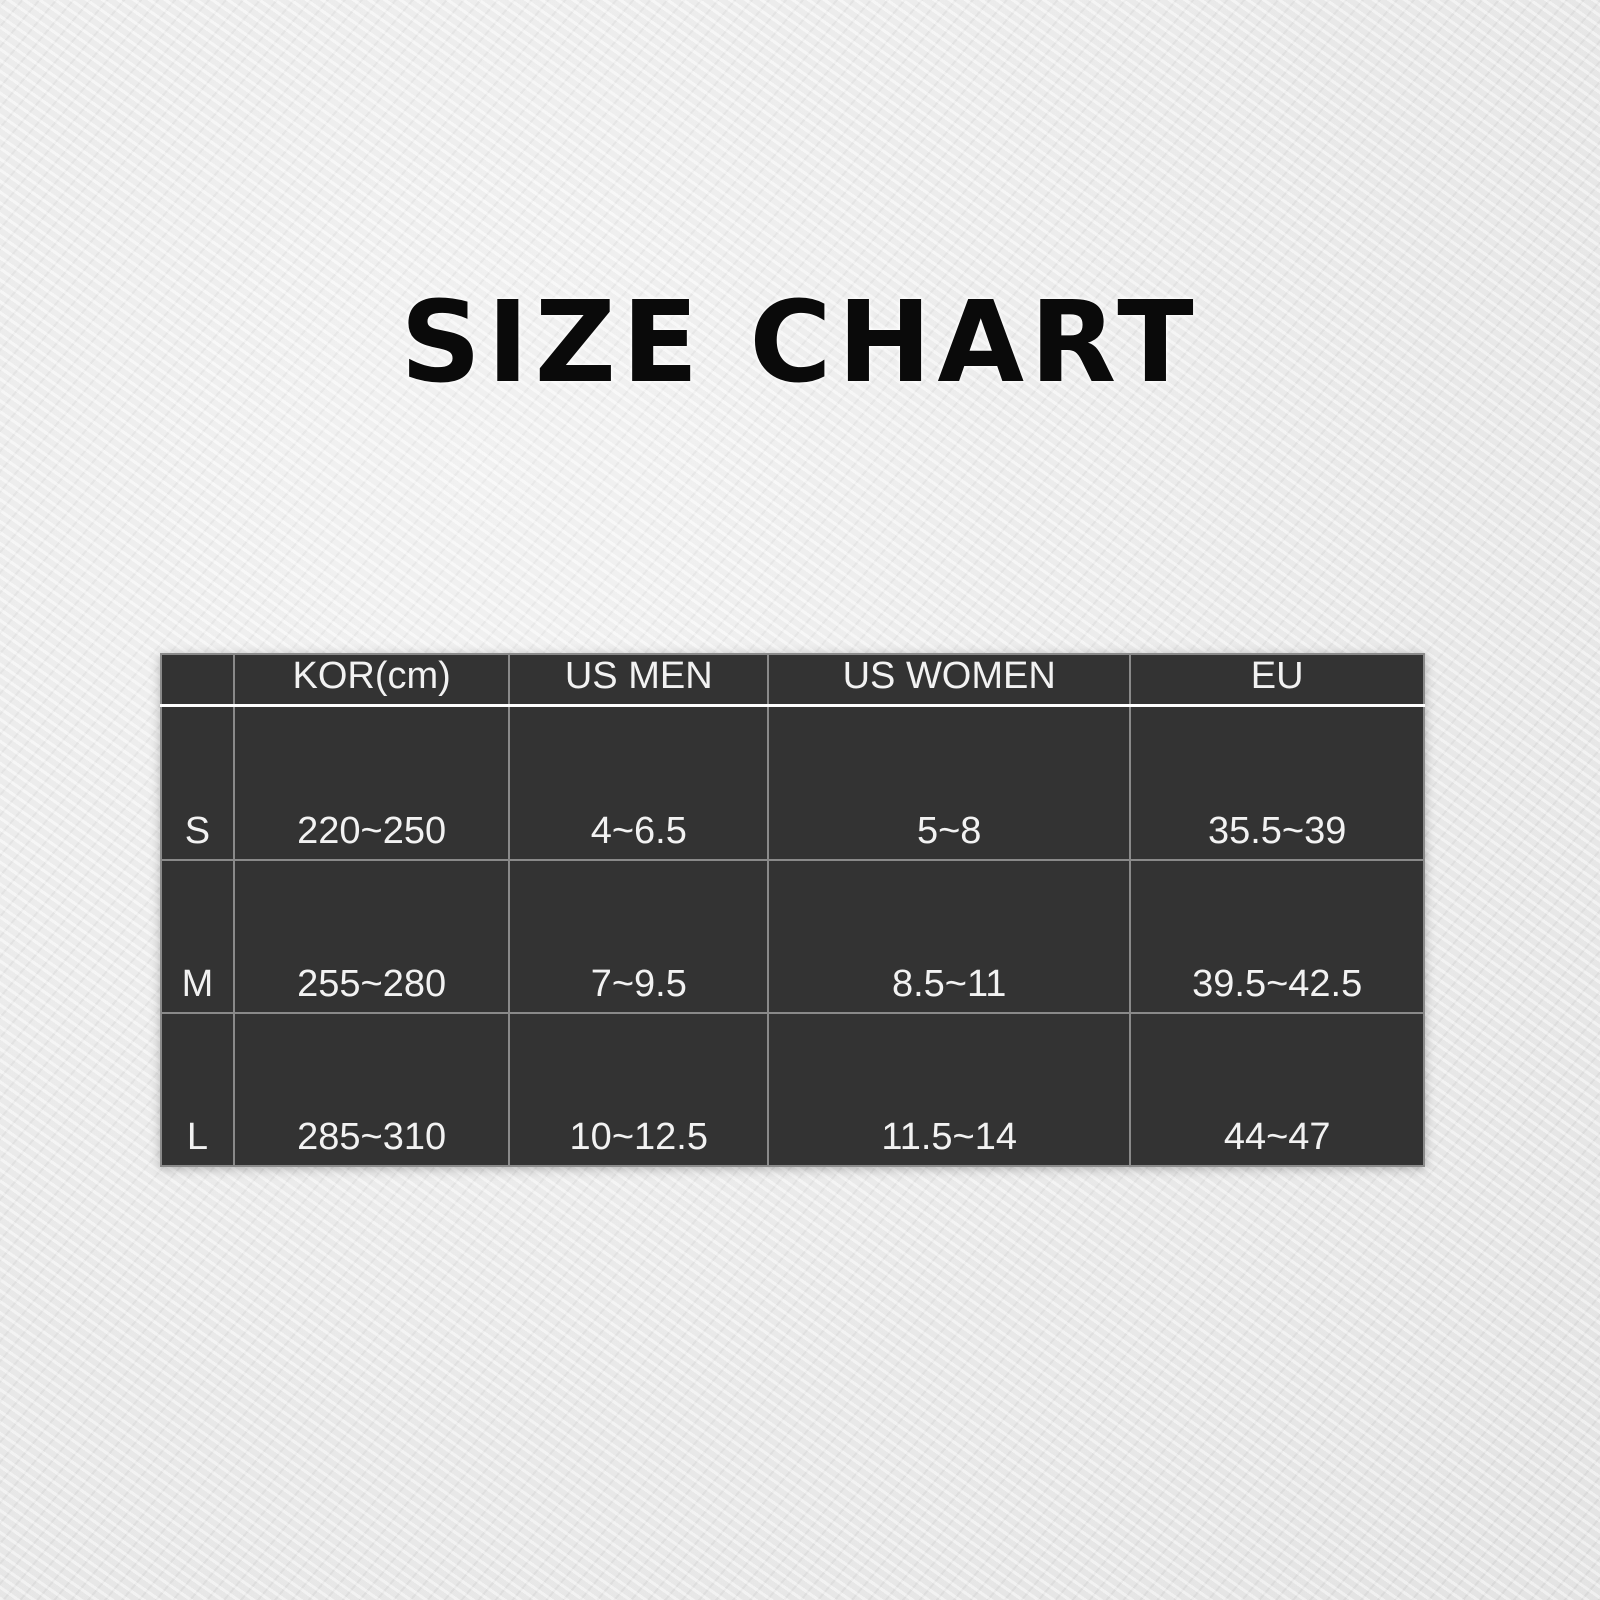 The width and height of the screenshot is (1600, 1600). Describe the element at coordinates (800, 343) in the screenshot. I see `page-title: SIZE CHART` at that location.